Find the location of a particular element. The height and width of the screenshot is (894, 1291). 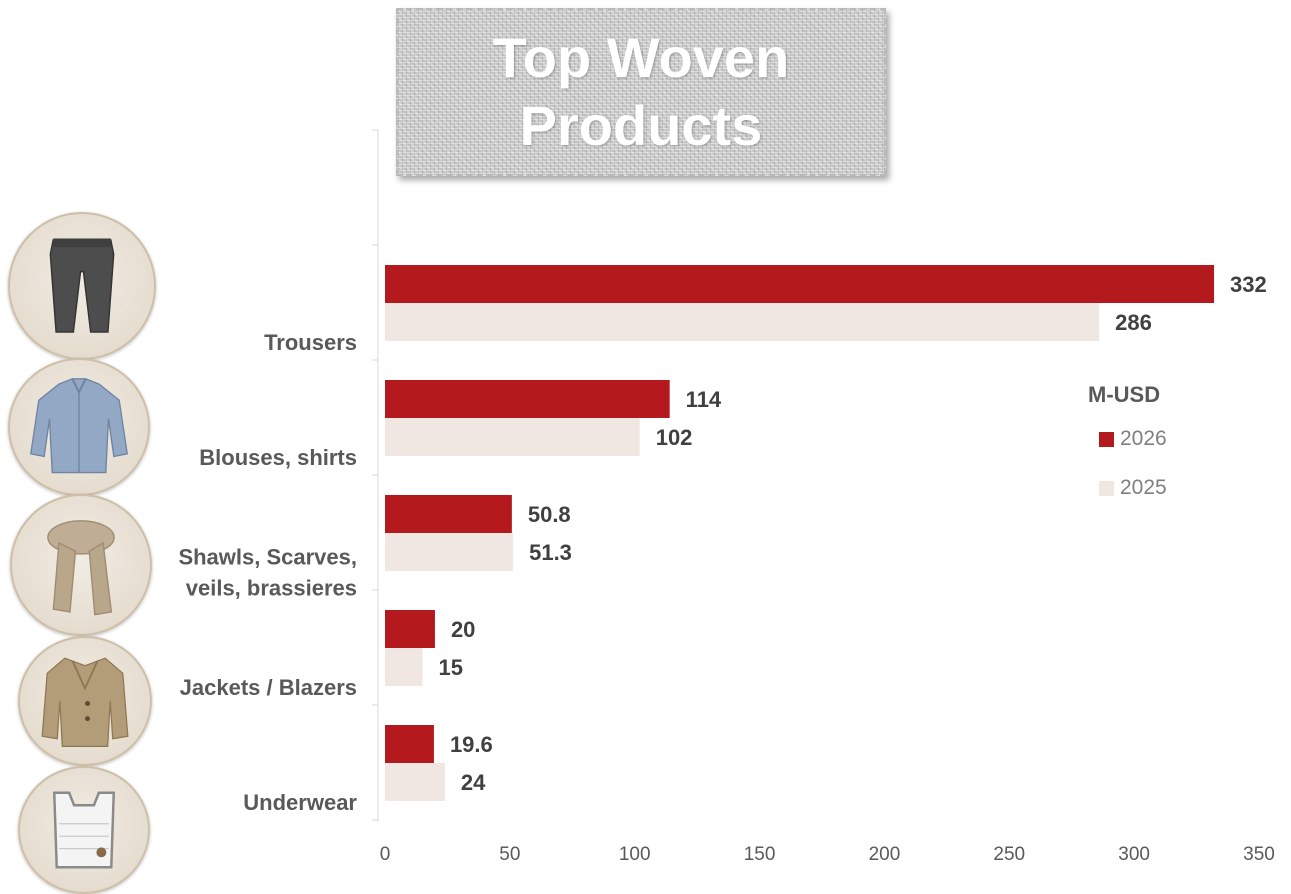

shirt-icon is located at coordinates (79, 427).